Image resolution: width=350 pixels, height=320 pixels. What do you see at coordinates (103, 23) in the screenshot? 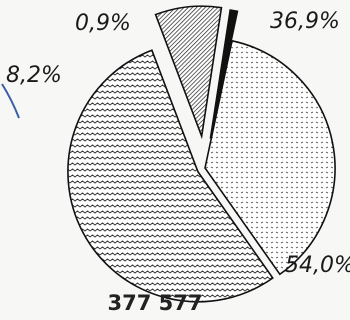
I see `slice-label-4: 0,9%` at bounding box center [103, 23].